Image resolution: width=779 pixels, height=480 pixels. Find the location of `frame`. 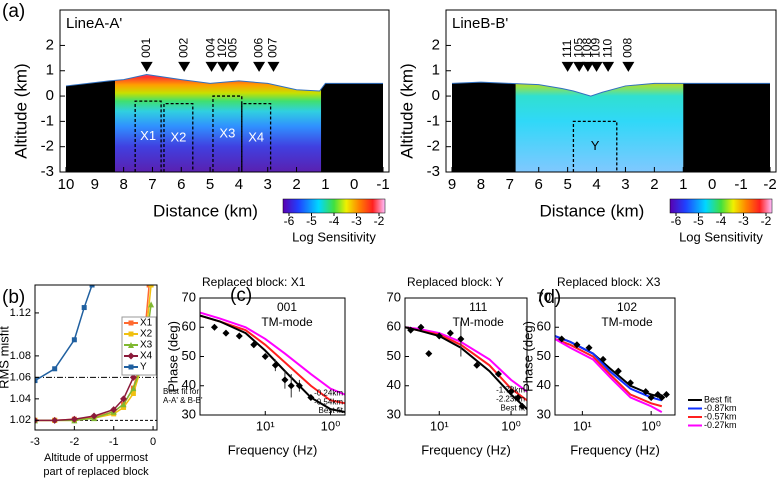

frame is located at coordinates (224, 91).